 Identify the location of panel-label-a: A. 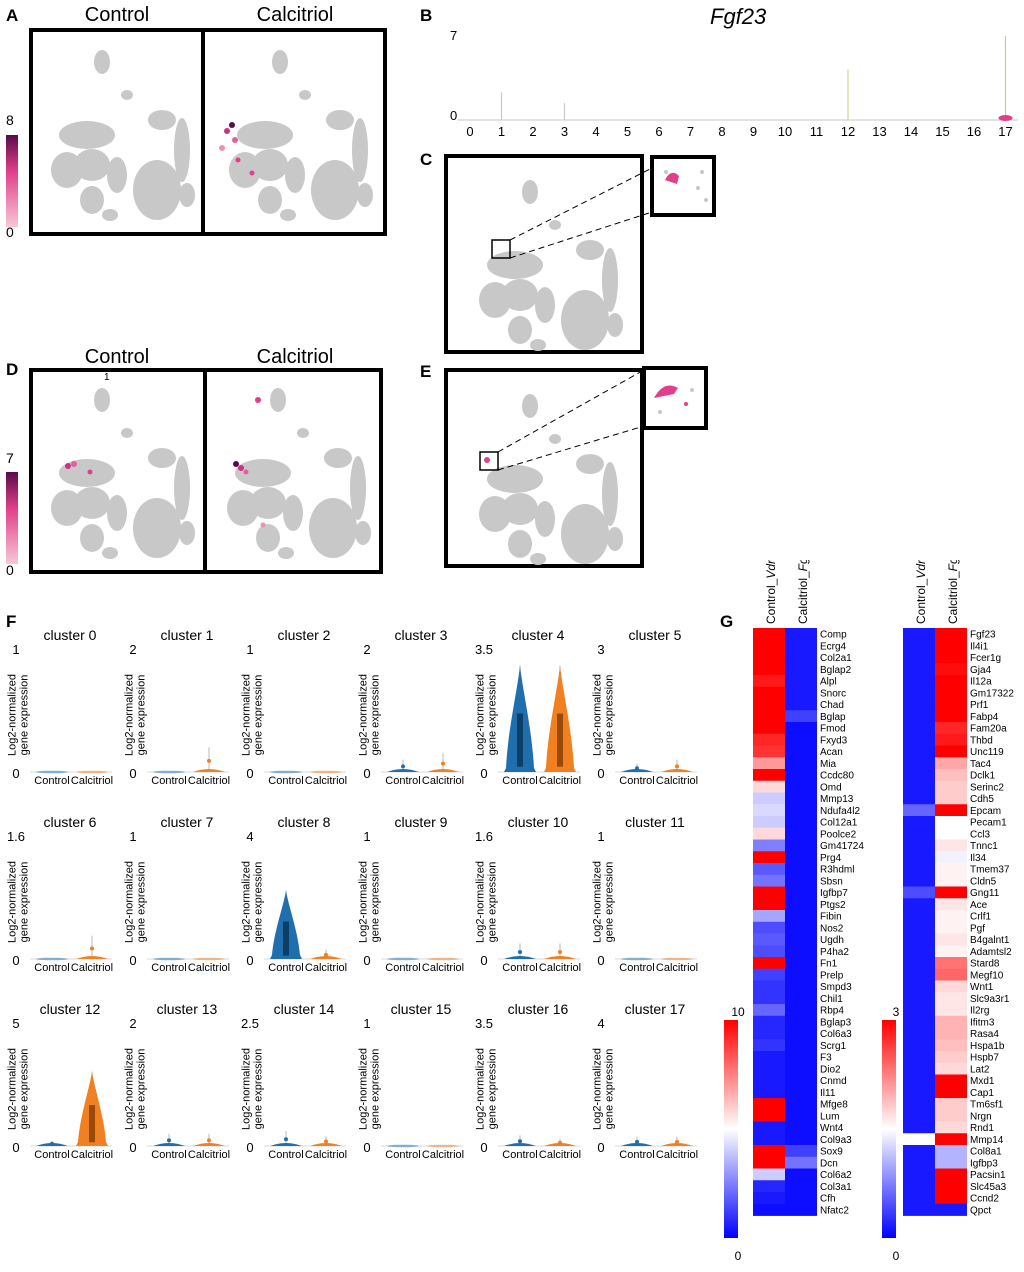
(12, 15).